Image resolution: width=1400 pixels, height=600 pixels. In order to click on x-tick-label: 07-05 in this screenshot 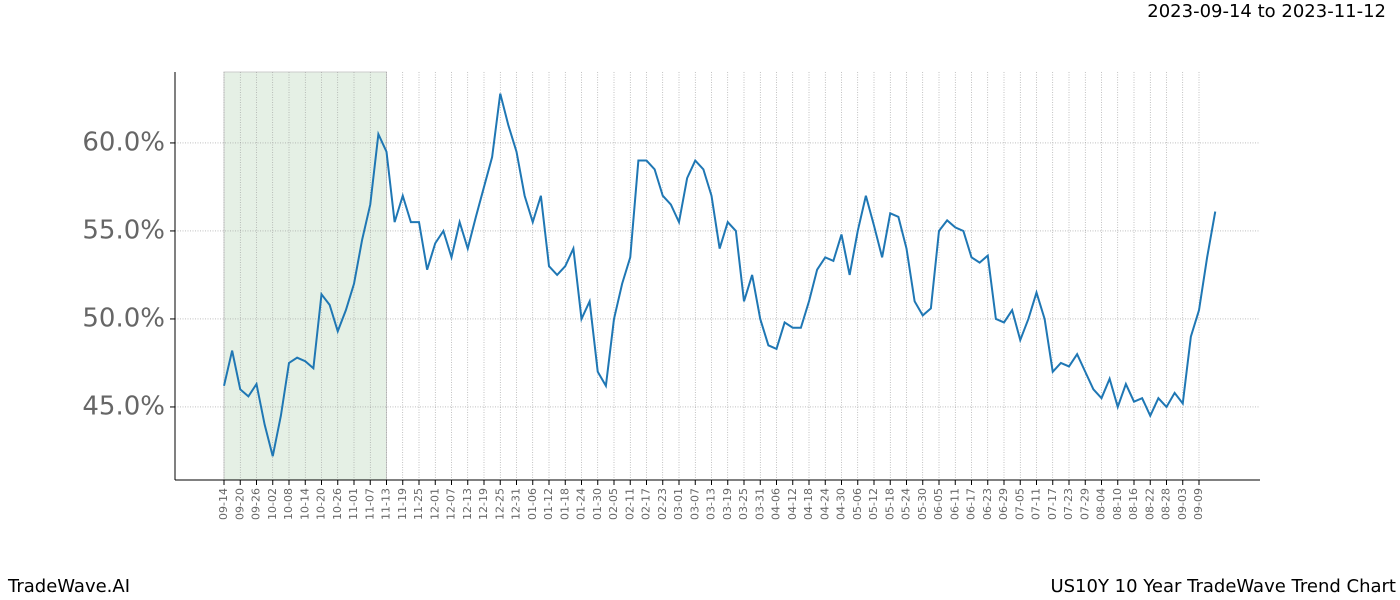, I will do `click(1019, 504)`.